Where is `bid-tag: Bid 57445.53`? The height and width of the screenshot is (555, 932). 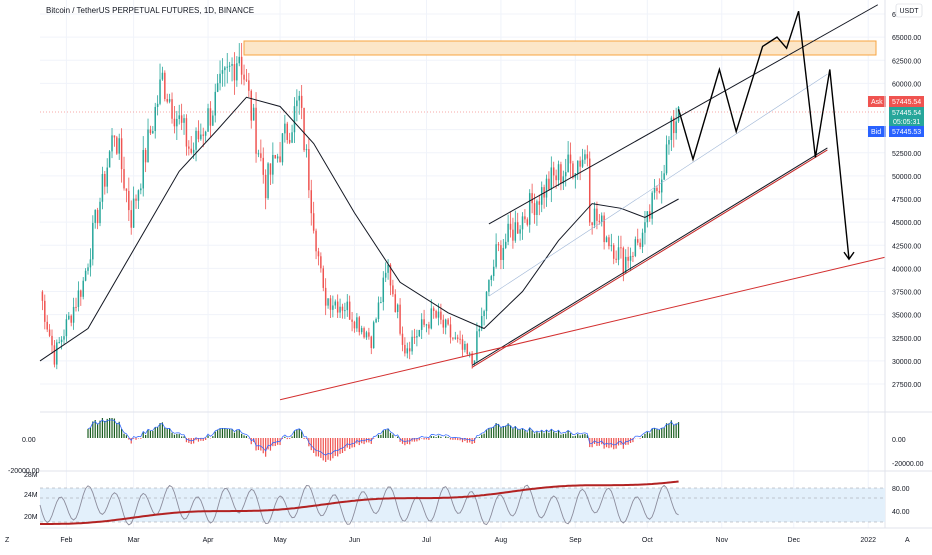
bid-tag: Bid 57445.53 is located at coordinates (896, 131).